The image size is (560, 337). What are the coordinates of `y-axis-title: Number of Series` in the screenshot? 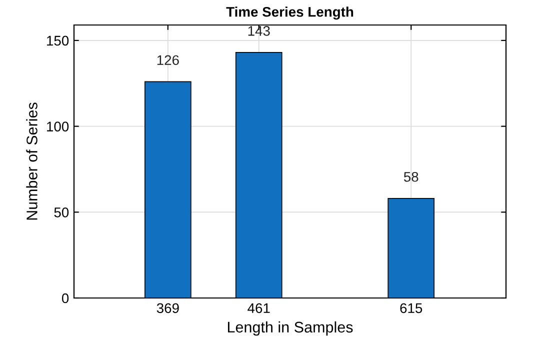 It's located at (32, 161).